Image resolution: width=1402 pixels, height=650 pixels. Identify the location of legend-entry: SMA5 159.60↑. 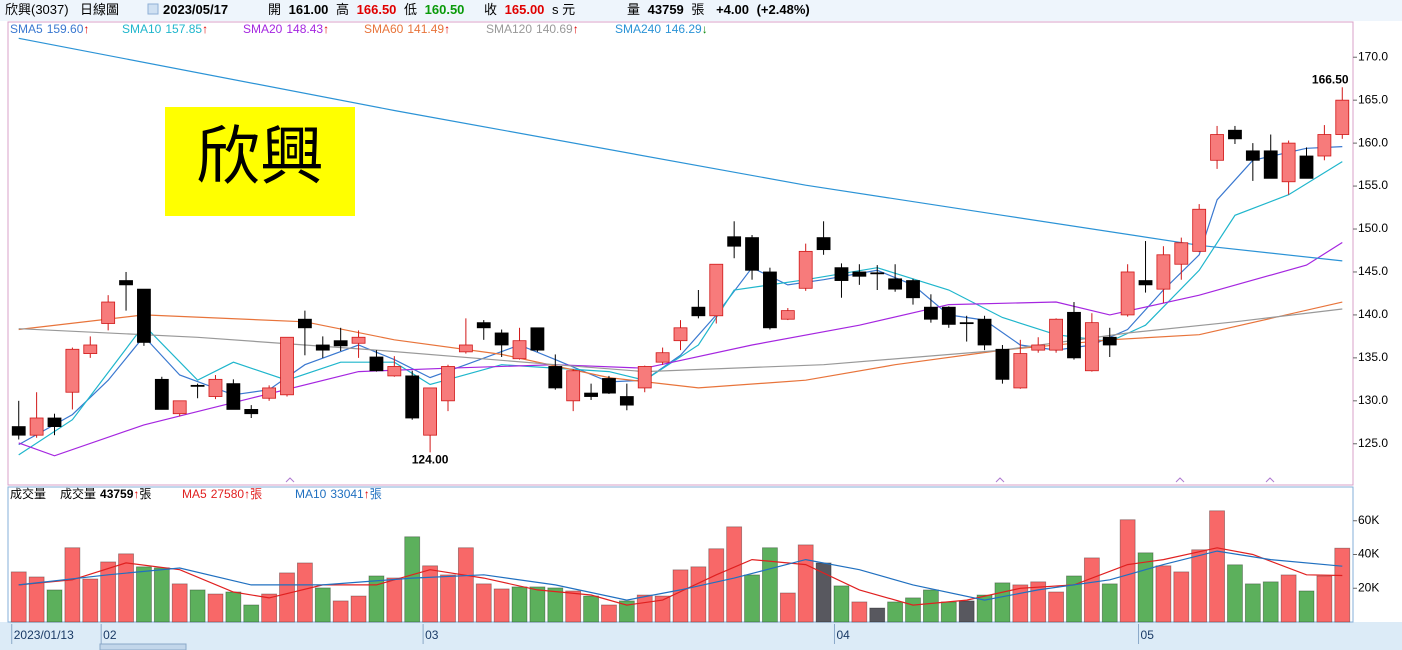
(49, 29).